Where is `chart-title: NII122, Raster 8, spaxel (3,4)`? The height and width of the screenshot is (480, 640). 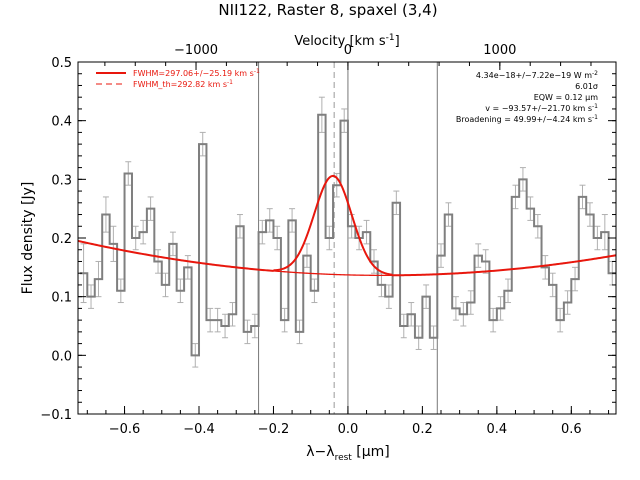
chart-title: NII122, Raster 8, spaxel (3,4) is located at coordinates (327, 10).